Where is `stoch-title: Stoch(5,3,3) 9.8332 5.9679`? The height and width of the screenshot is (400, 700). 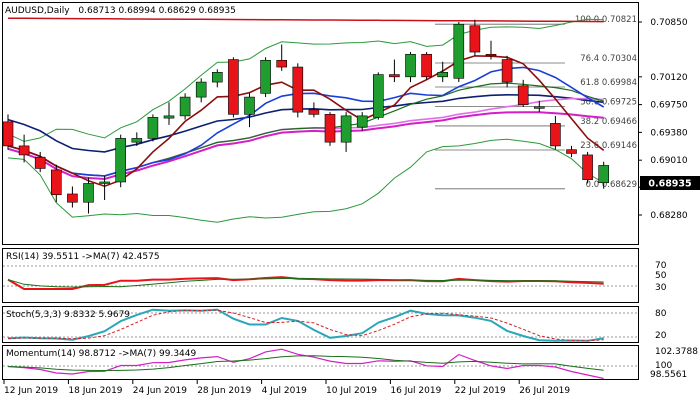
stoch-title: Stoch(5,3,3) 9.8332 5.9679 is located at coordinates (68, 315).